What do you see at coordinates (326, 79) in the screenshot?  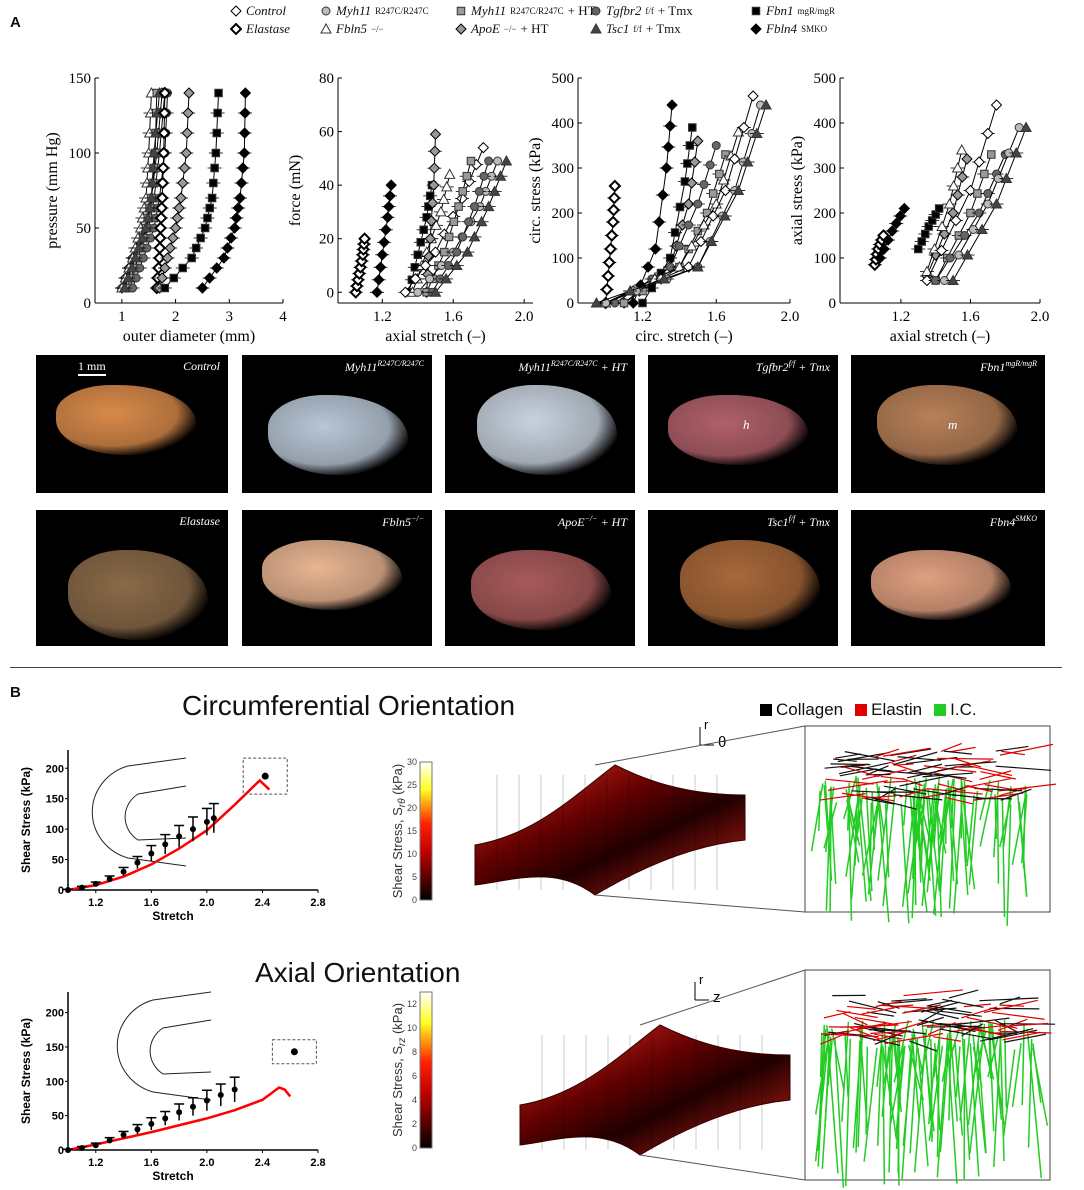 I see `y-tick-label: 80` at bounding box center [326, 79].